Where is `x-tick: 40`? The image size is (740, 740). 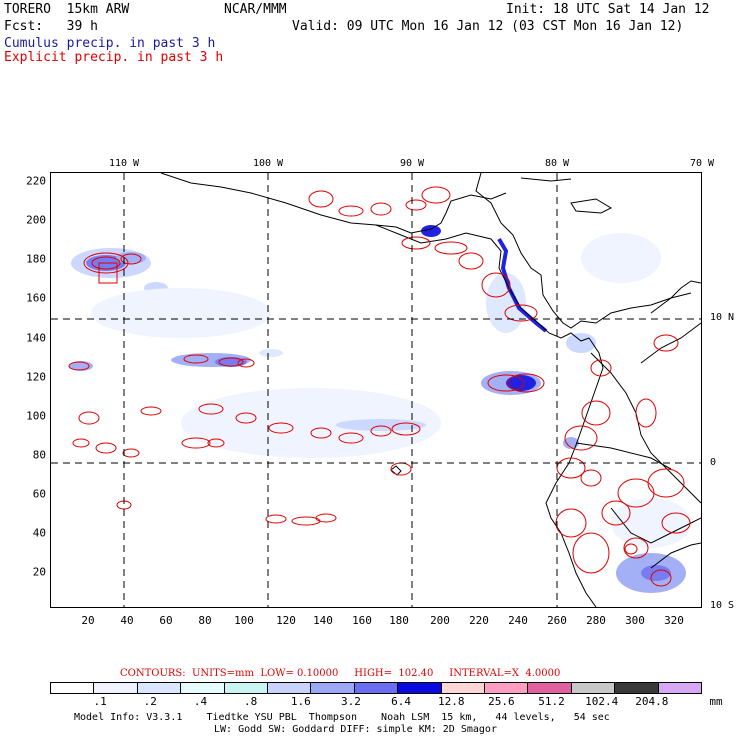 x-tick: 40 is located at coordinates (127, 620).